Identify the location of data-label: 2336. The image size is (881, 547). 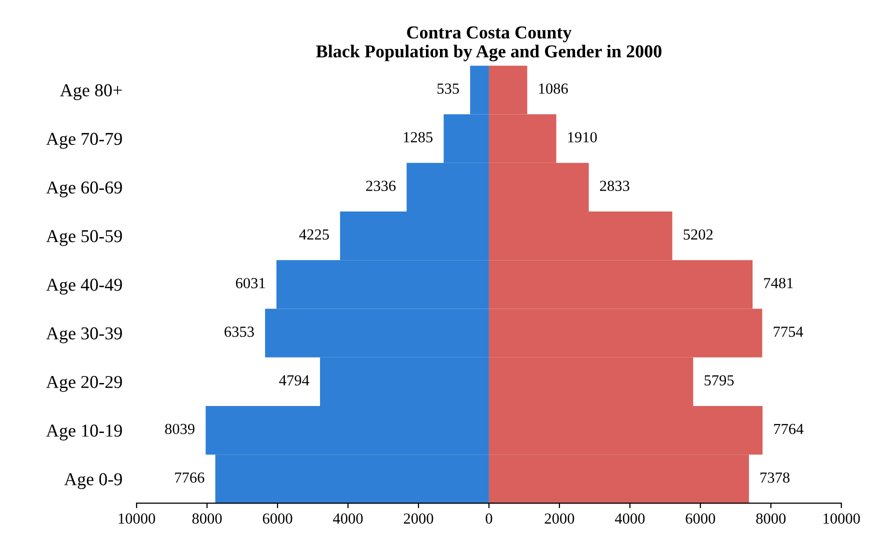
(381, 186).